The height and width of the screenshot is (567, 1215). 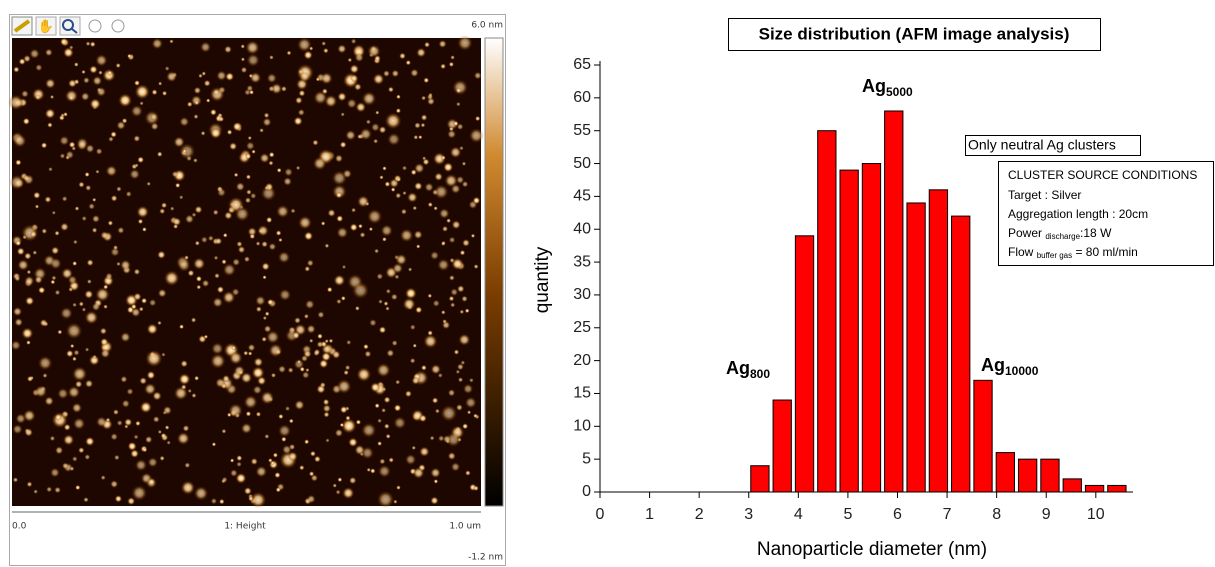 I want to click on annotation-sub: 10000, so click(x=1022, y=371).